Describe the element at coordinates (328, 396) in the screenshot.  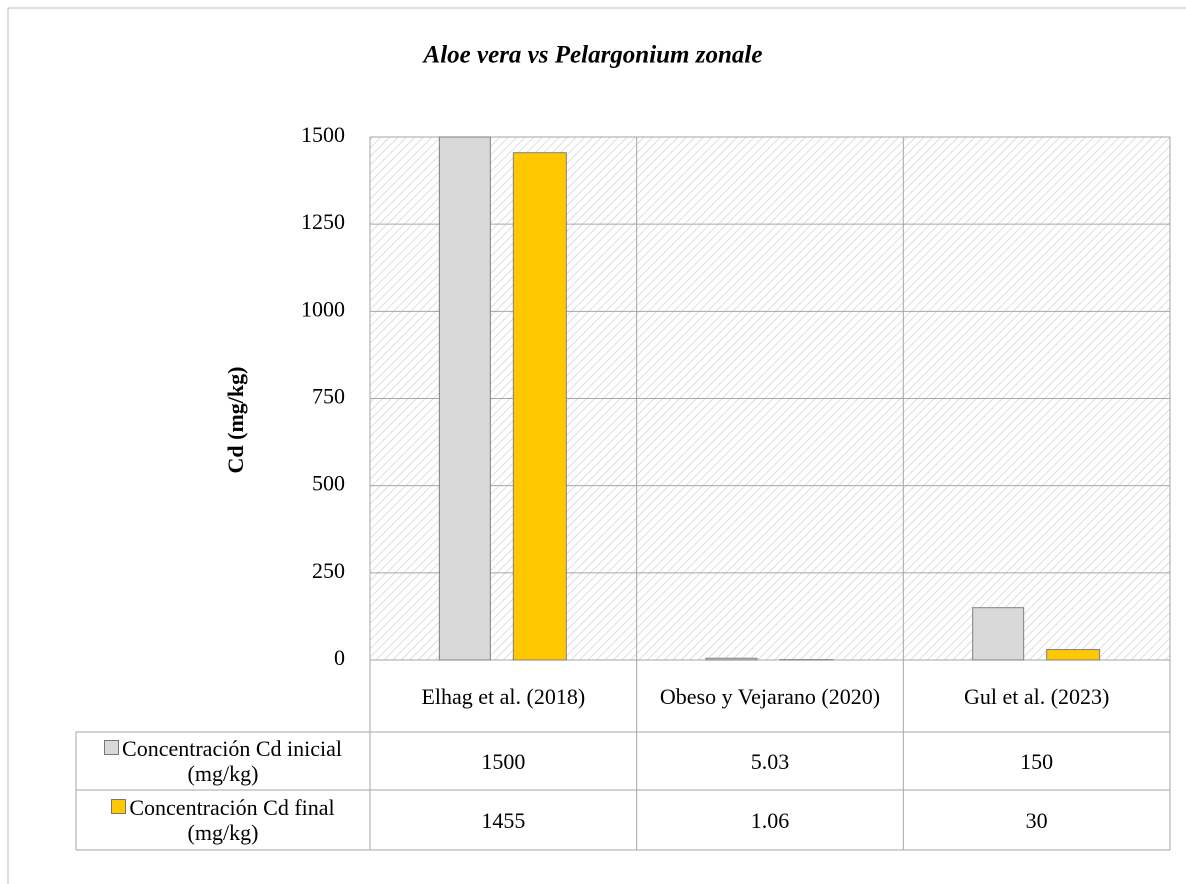
I see `y-tick-label: 750` at that location.